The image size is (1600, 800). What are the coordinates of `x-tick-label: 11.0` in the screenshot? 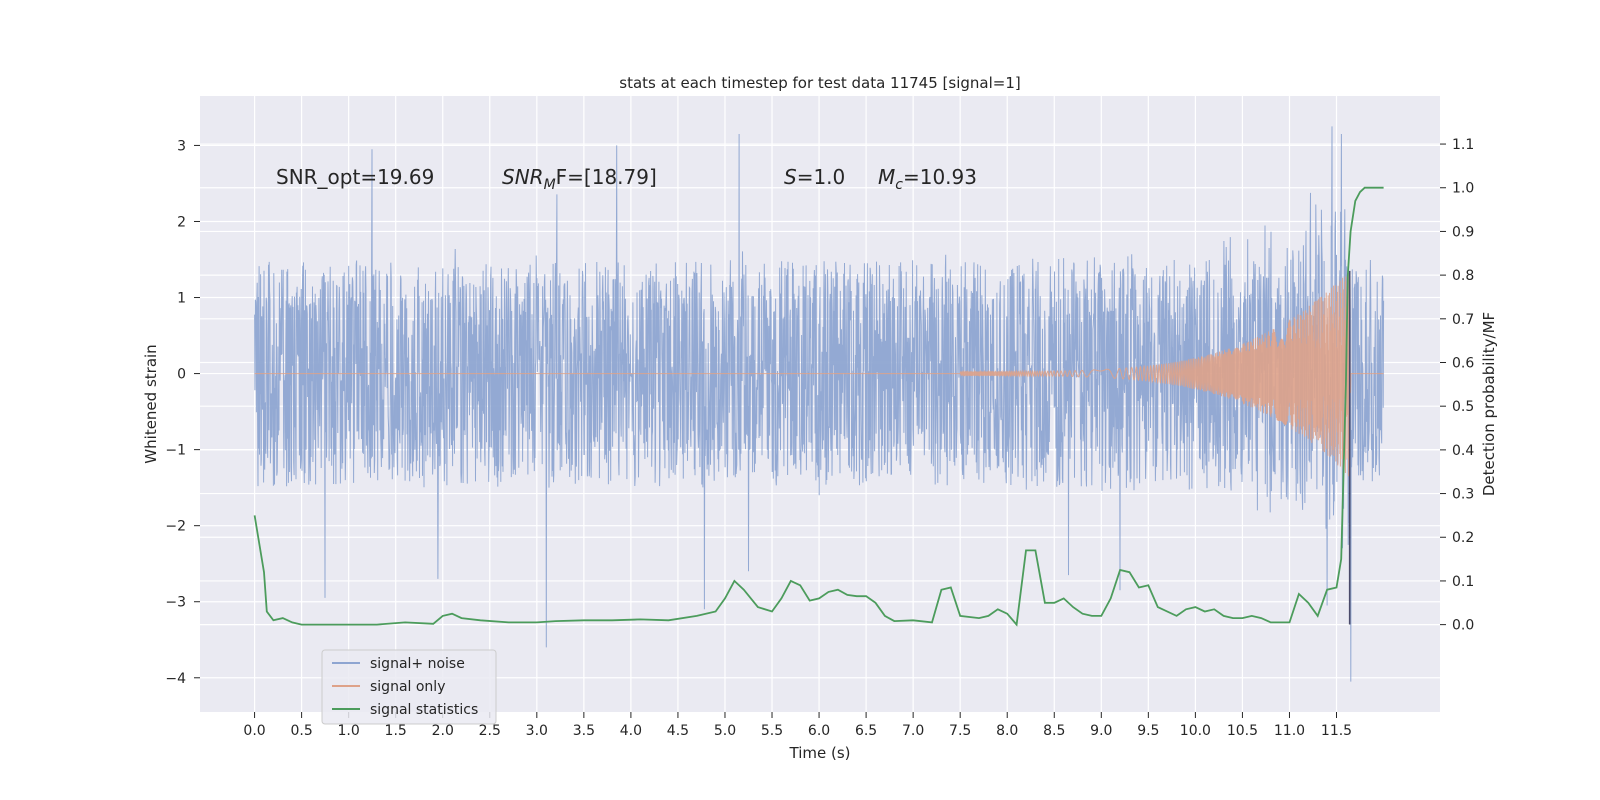 It's located at (1289, 731).